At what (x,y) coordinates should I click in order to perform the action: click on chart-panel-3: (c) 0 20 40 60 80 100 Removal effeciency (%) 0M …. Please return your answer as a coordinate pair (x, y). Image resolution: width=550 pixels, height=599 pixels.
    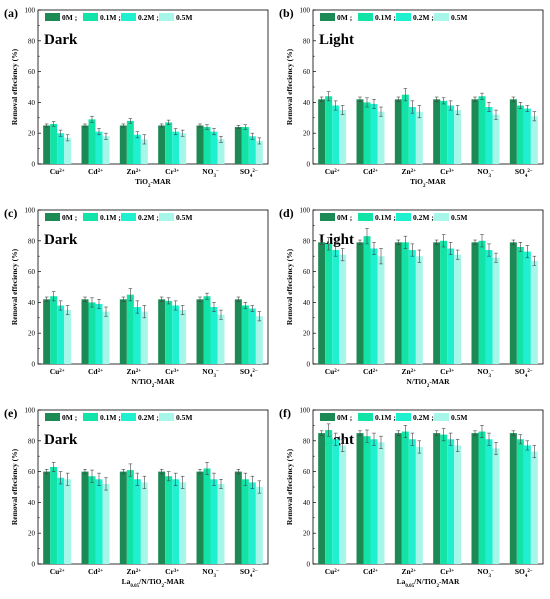
    Looking at the image, I should click on (136, 297).